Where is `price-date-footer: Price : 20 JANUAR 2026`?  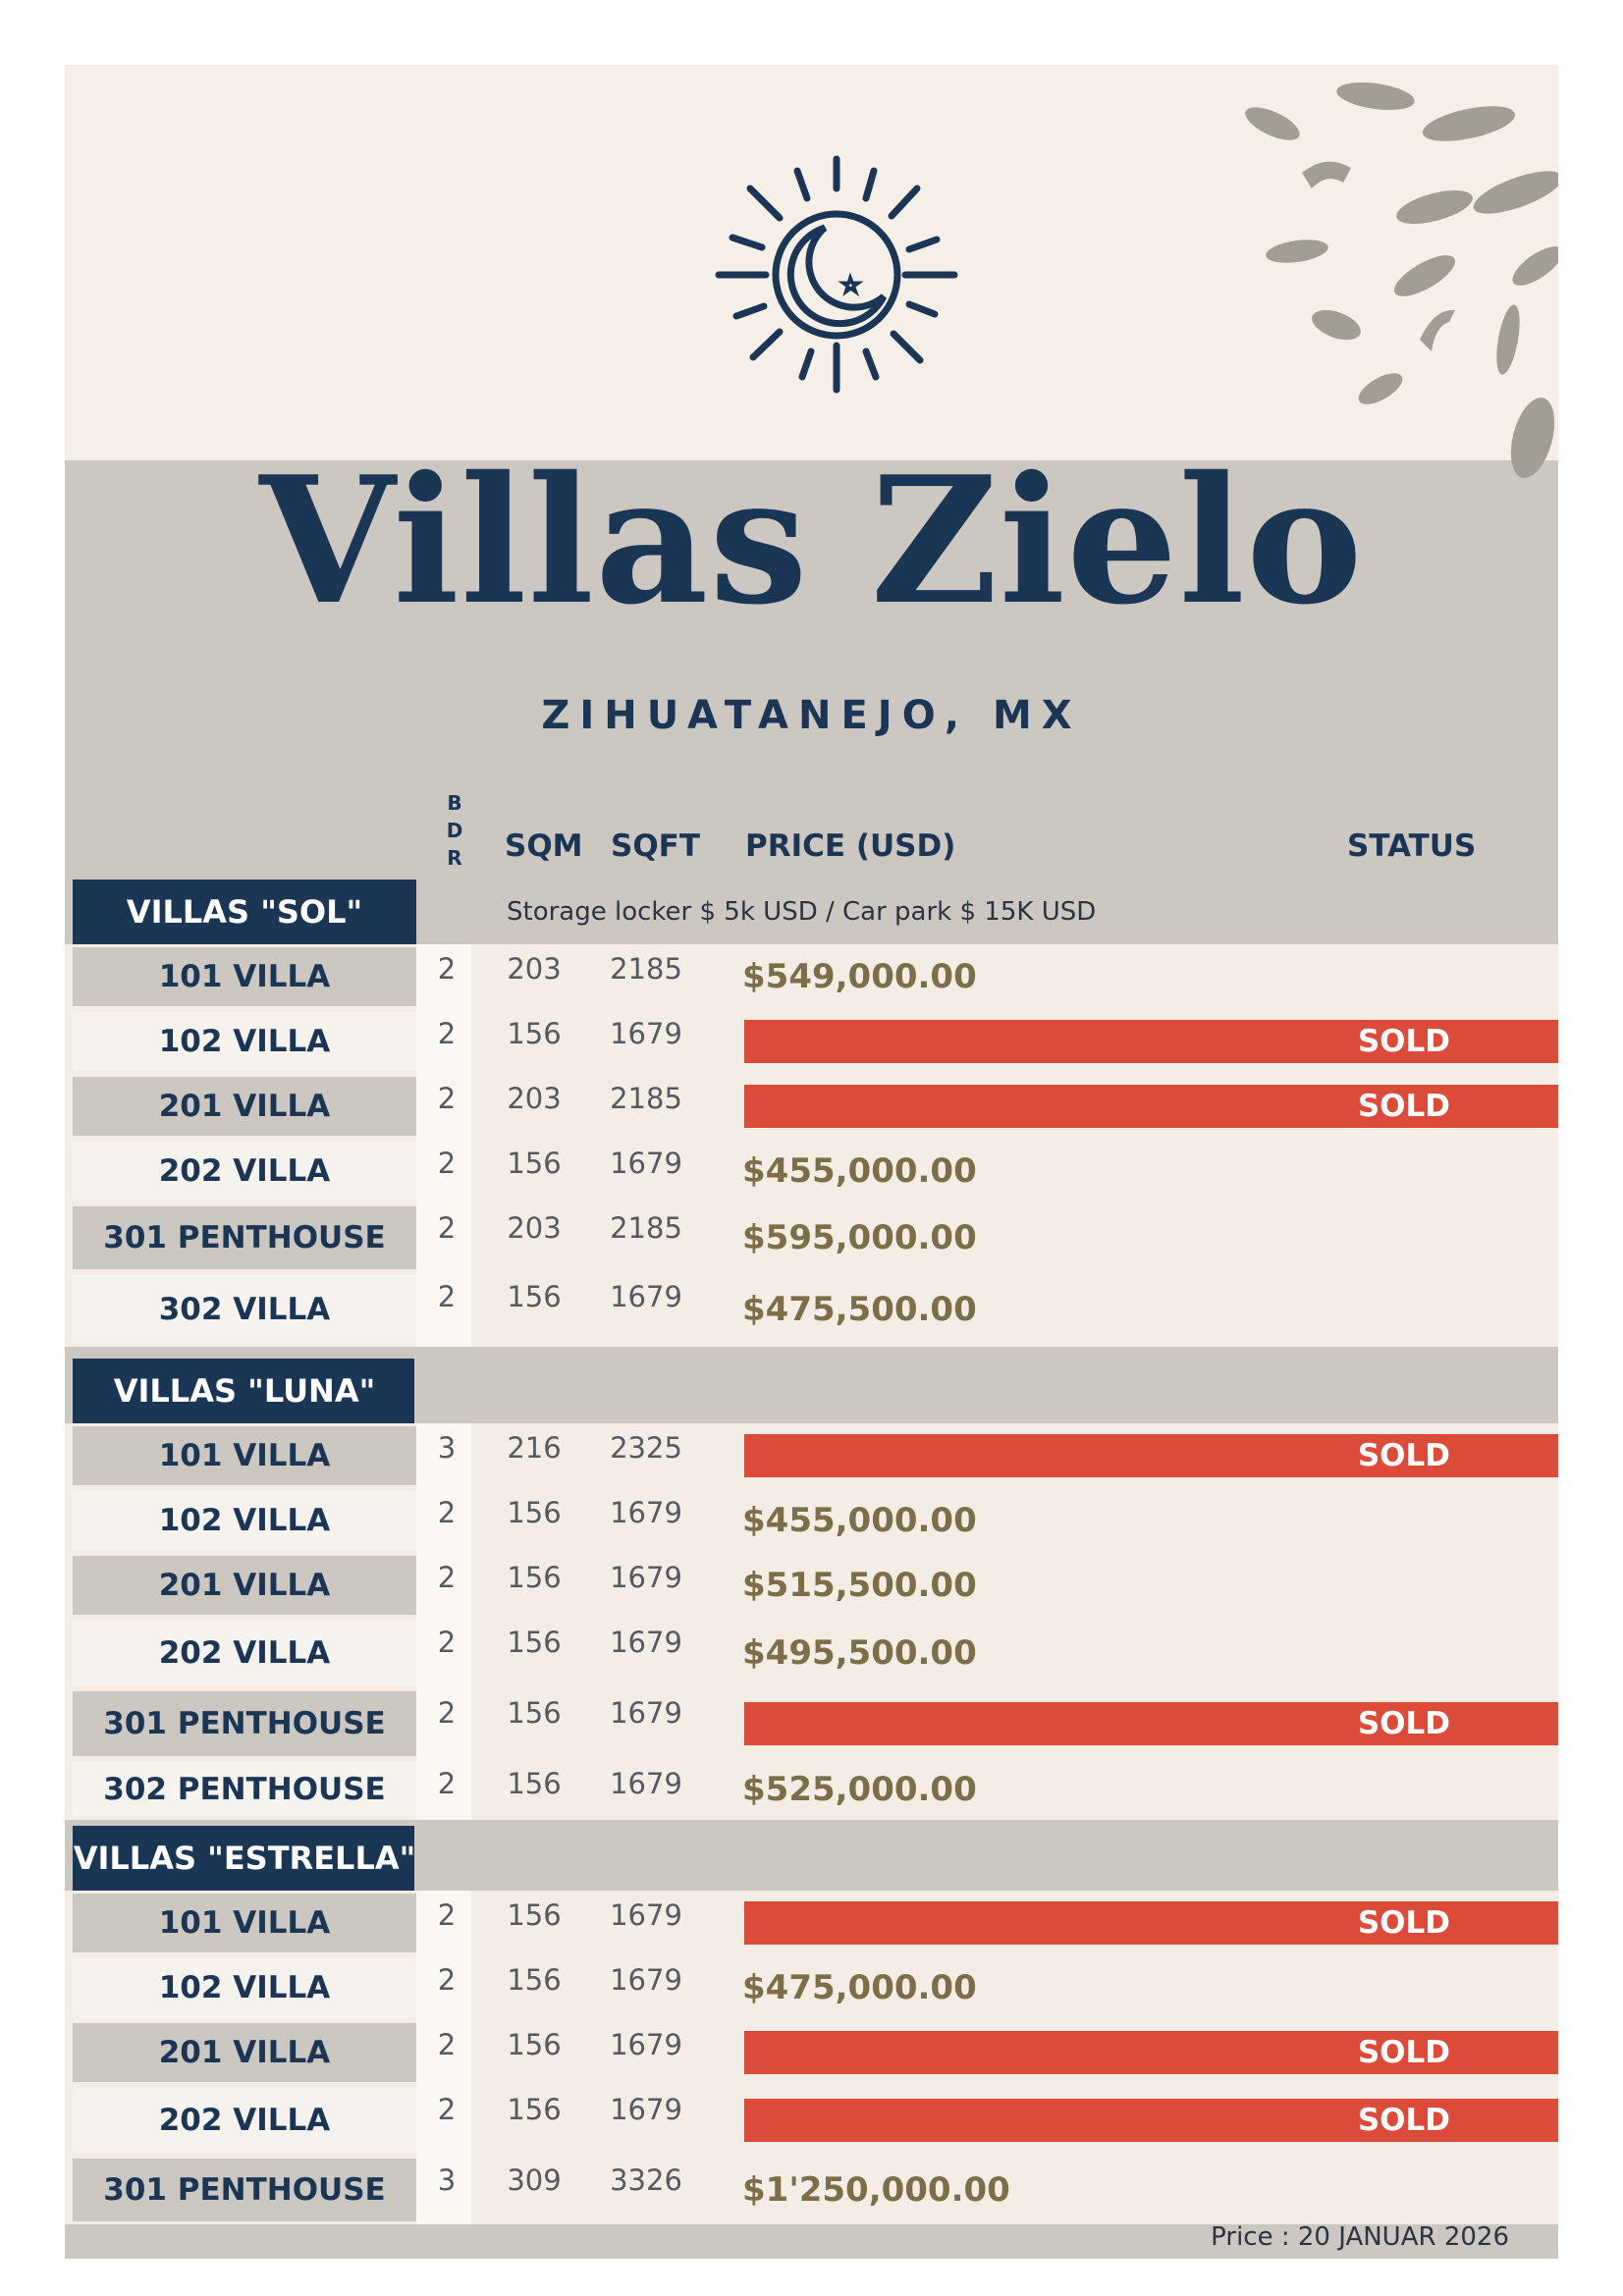 price-date-footer: Price : 20 JANUAR 2026 is located at coordinates (1360, 2237).